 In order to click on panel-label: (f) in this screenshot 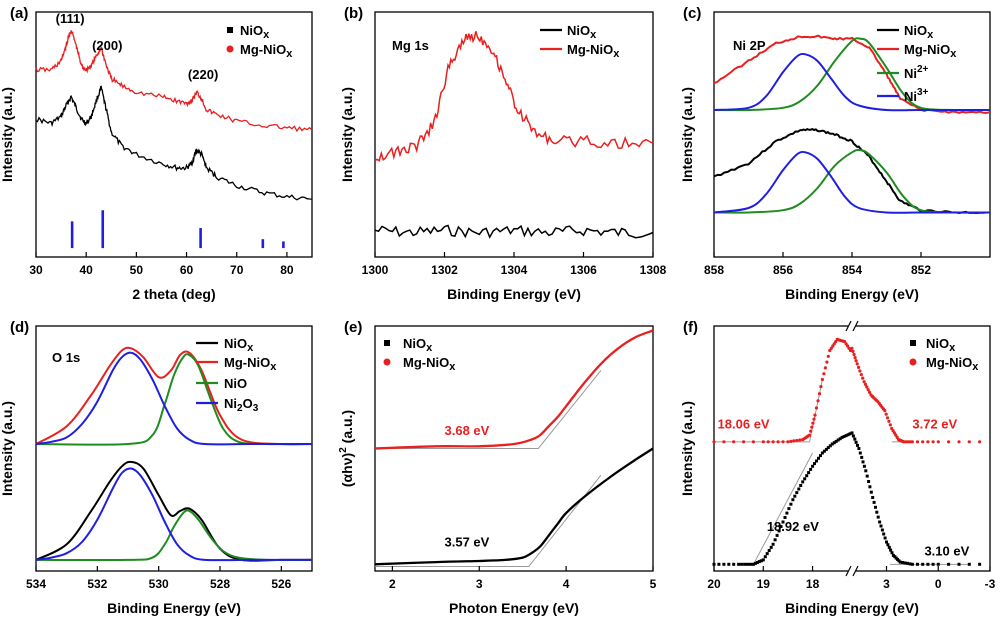, I will do `click(690, 327)`.